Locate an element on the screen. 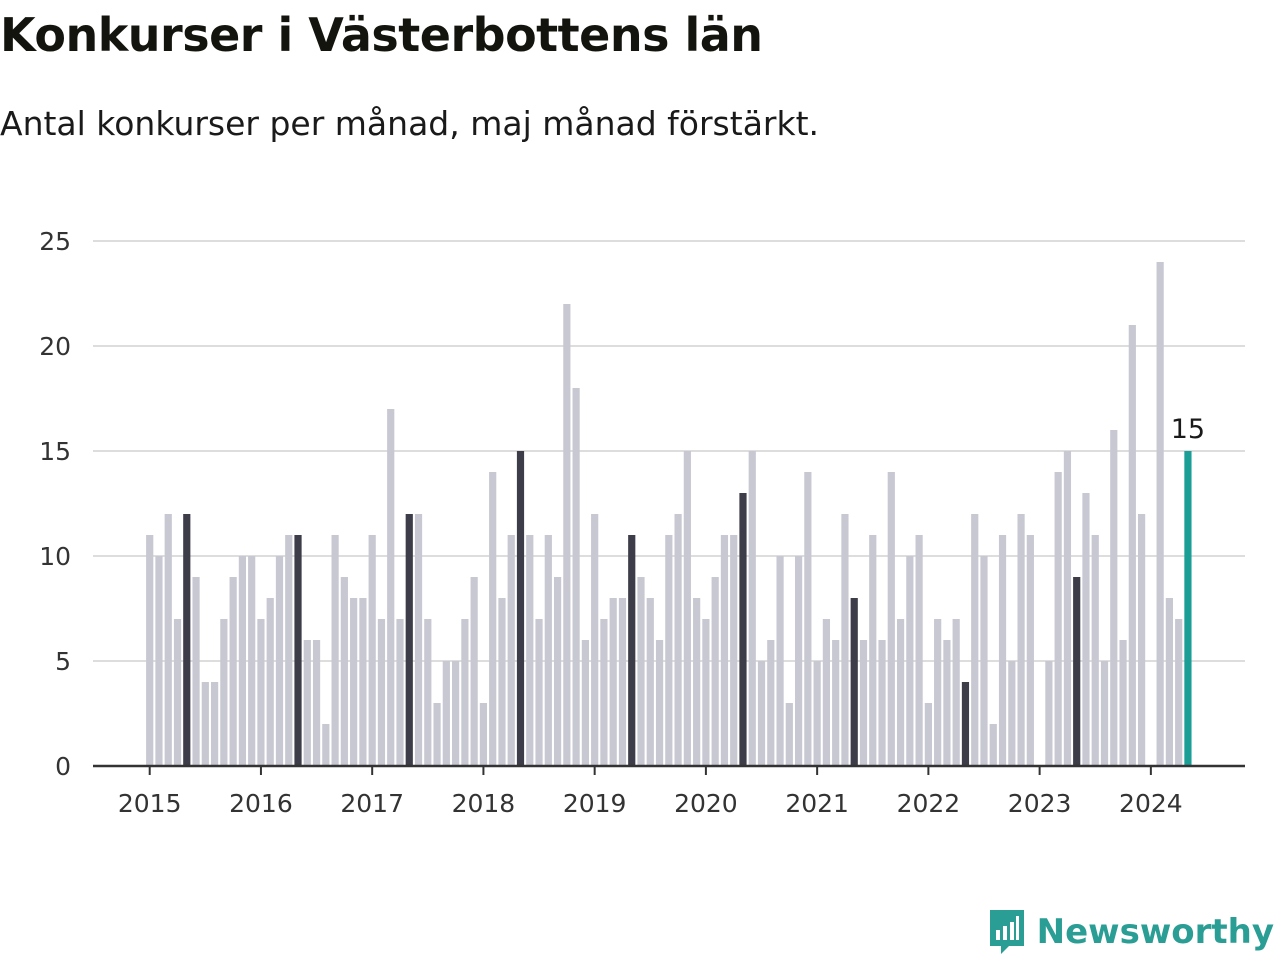  x-tick-label: 2022 is located at coordinates (929, 803).